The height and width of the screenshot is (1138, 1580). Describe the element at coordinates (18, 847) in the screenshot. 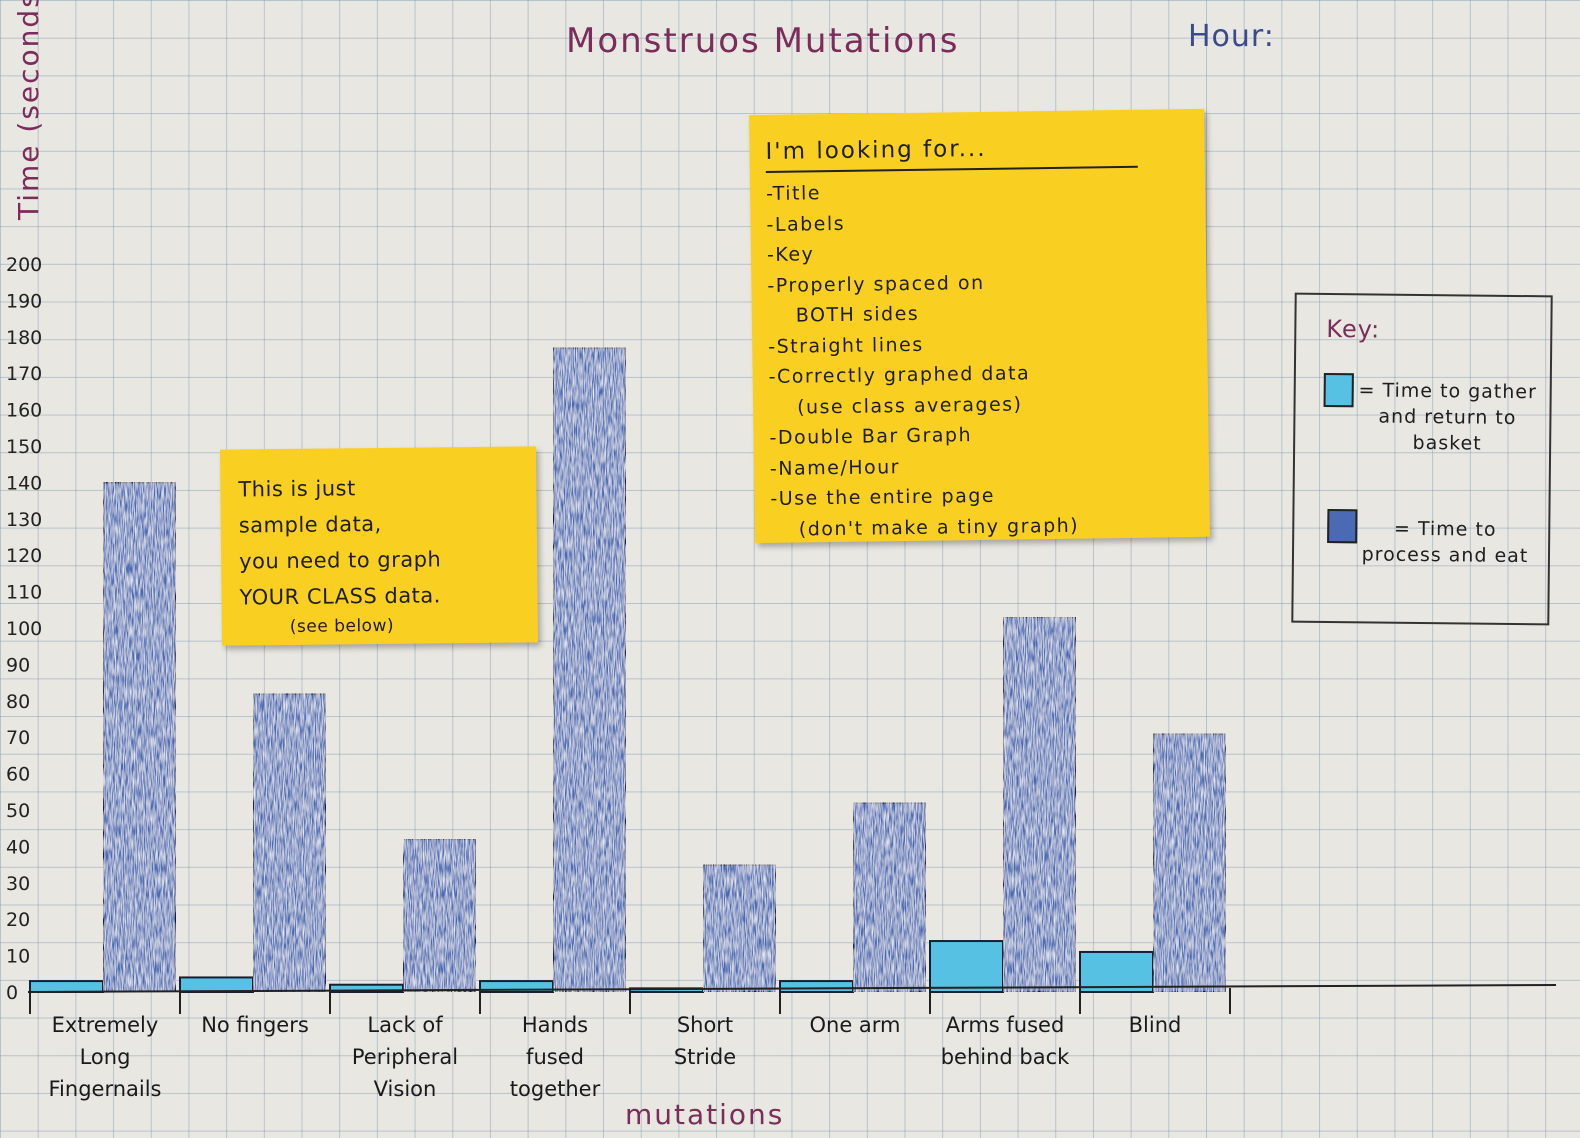

I see `y-tick-label: 40` at that location.